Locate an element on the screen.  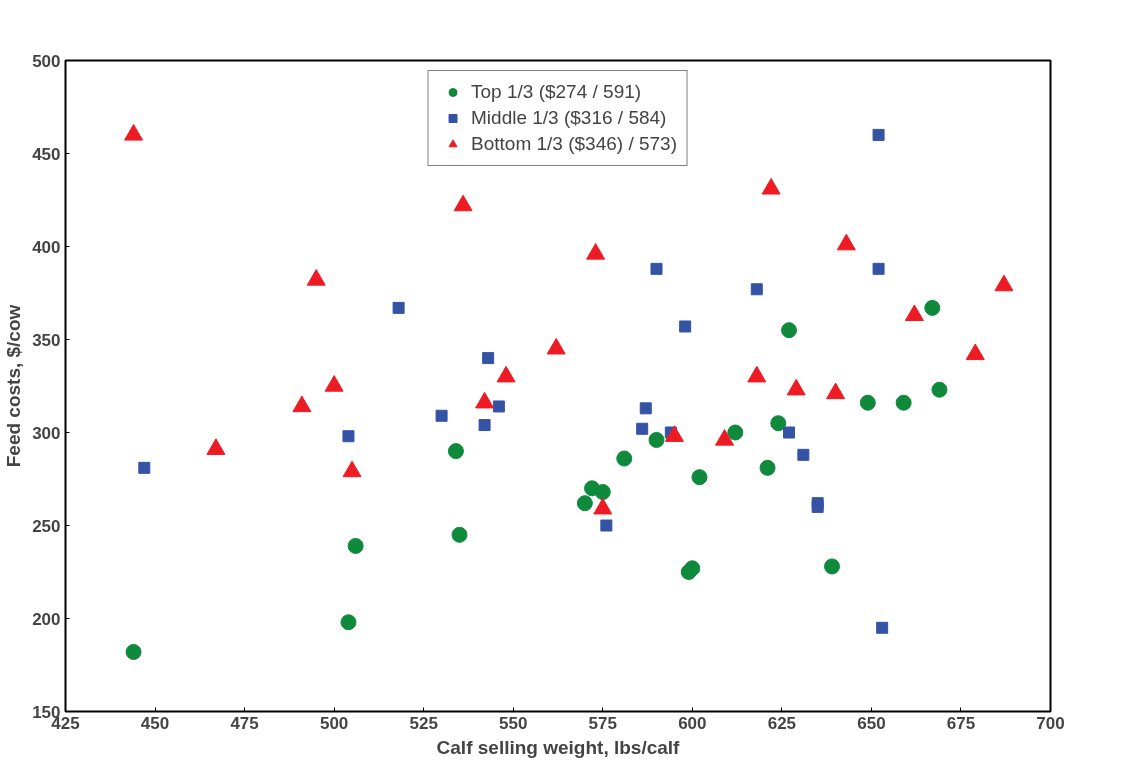
legend-label: Middle 1/3 ($316 / 584) is located at coordinates (569, 118).